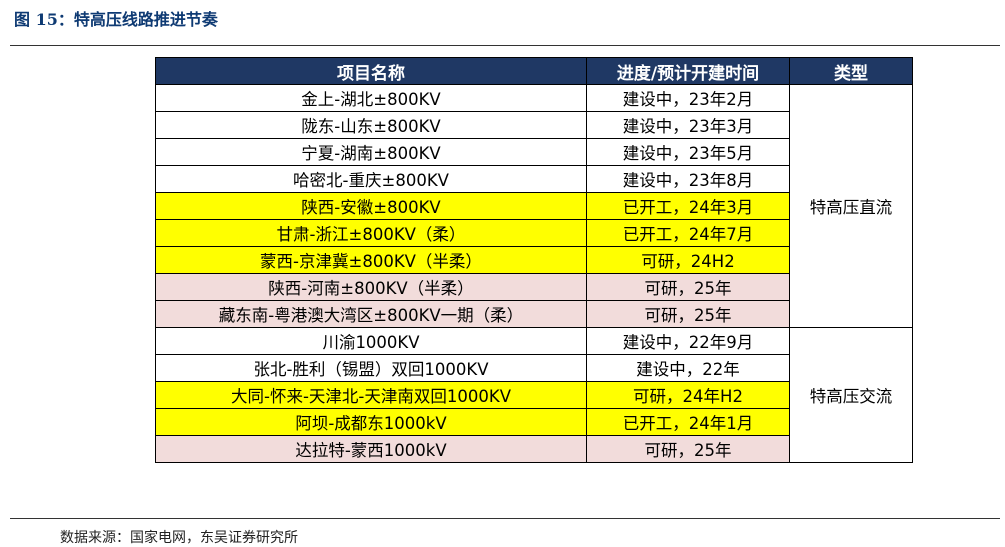 The width and height of the screenshot is (1005, 547). What do you see at coordinates (371, 368) in the screenshot?
I see `project-name-cell: 张北-胜利（锡盟）双回1000KV` at bounding box center [371, 368].